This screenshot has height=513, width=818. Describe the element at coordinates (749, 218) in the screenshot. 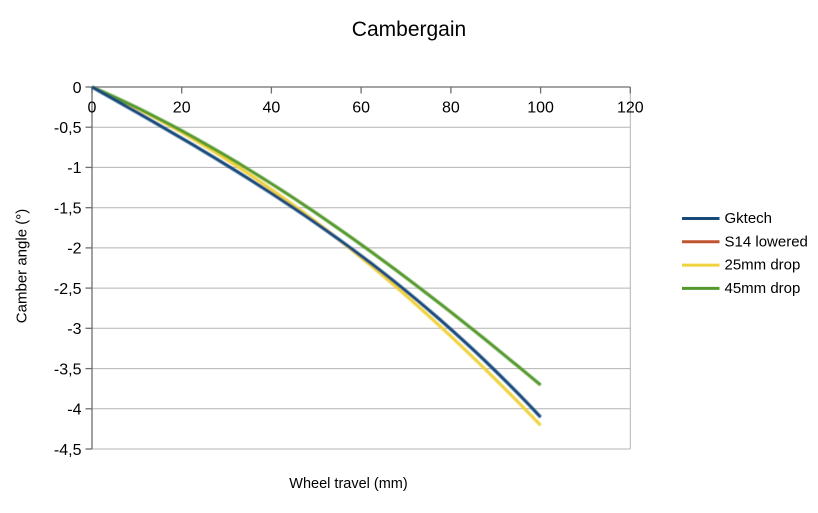

I see `svg-text: Gktech` at that location.